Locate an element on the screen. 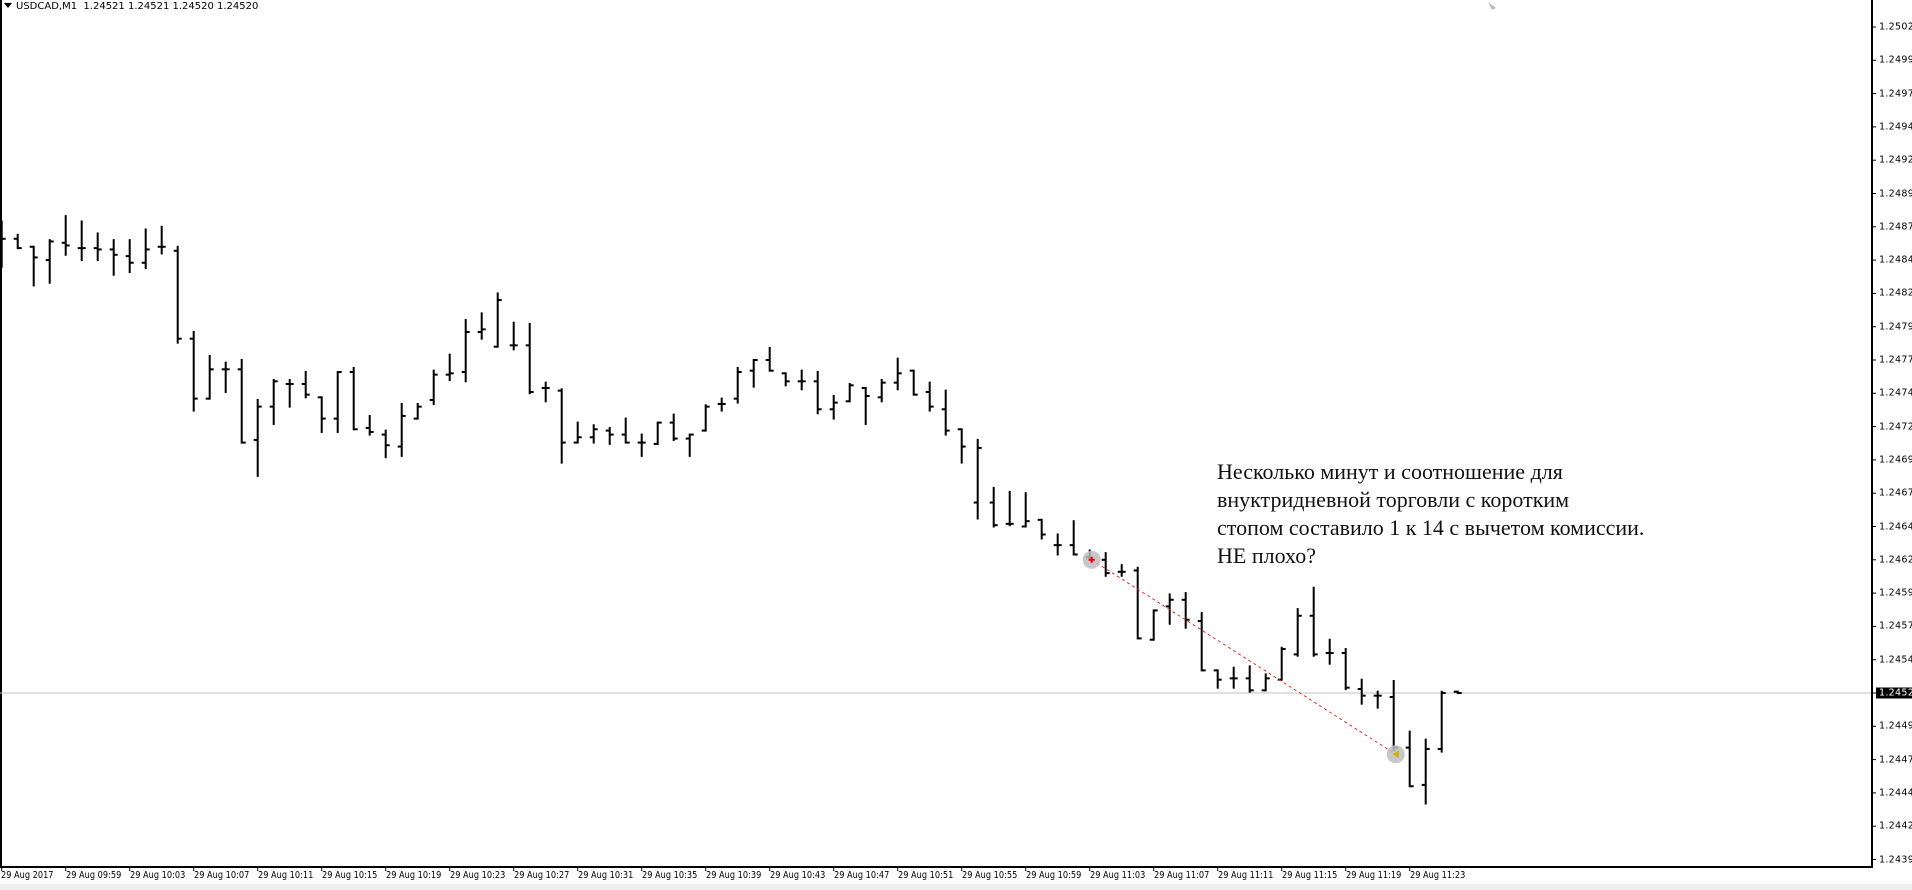  time-label: 29 Aug 11:11 is located at coordinates (1245, 875).